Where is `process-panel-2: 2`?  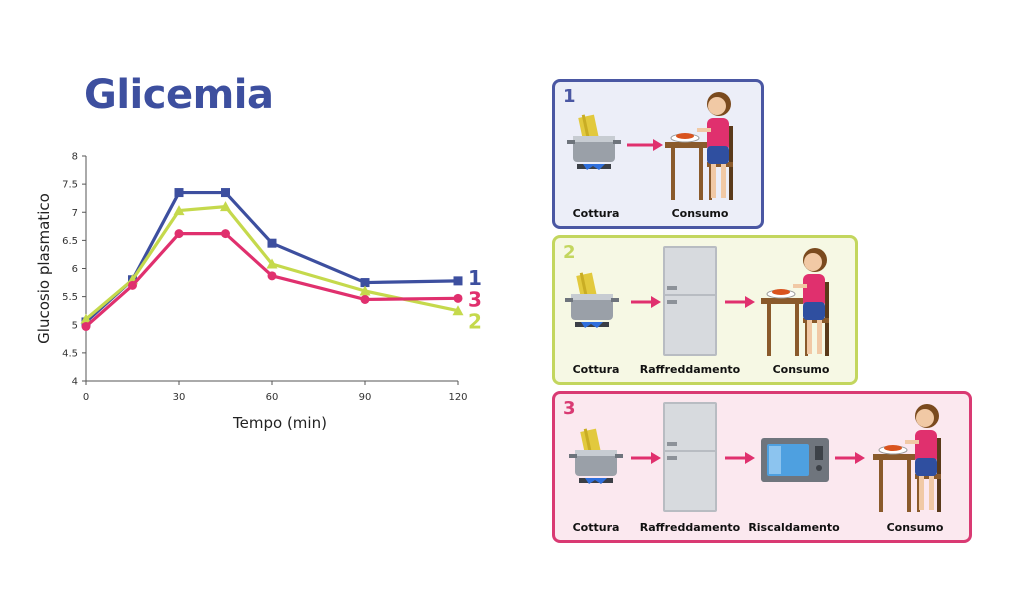 process-panel-2: 2 is located at coordinates (705, 310).